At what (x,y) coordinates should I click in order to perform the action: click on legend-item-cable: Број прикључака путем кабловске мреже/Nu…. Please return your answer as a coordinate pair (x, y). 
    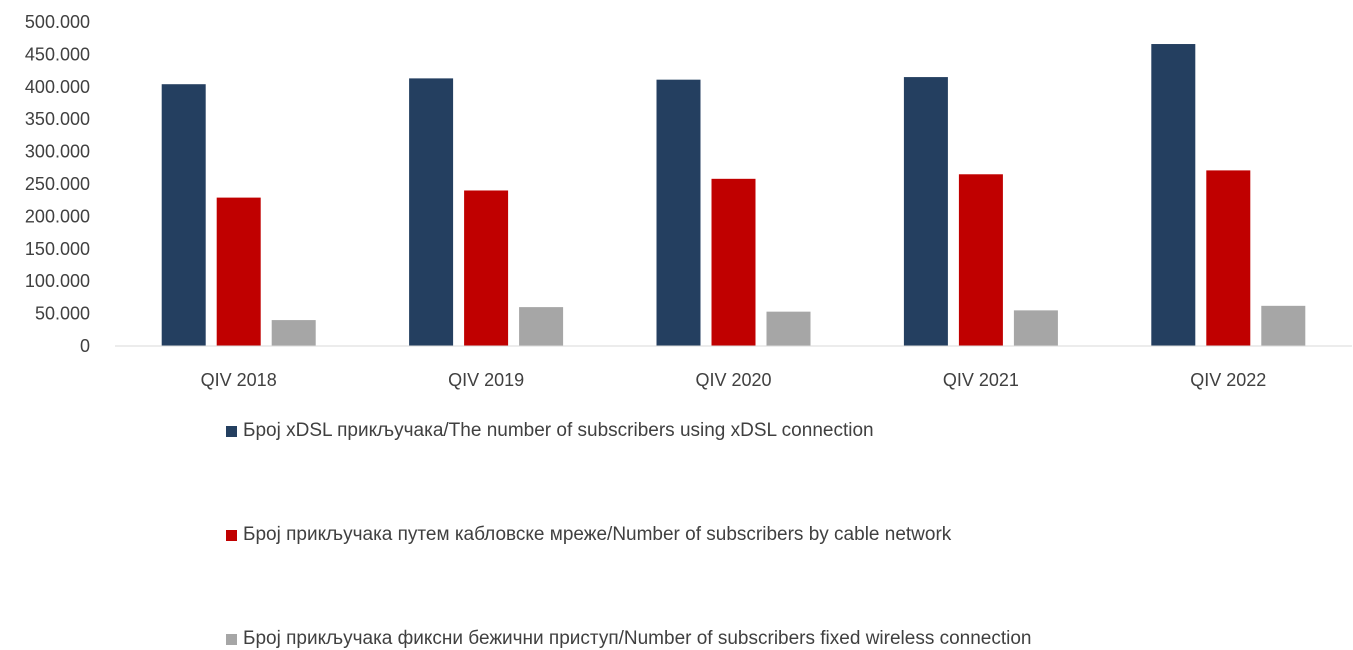
    Looking at the image, I should click on (588, 535).